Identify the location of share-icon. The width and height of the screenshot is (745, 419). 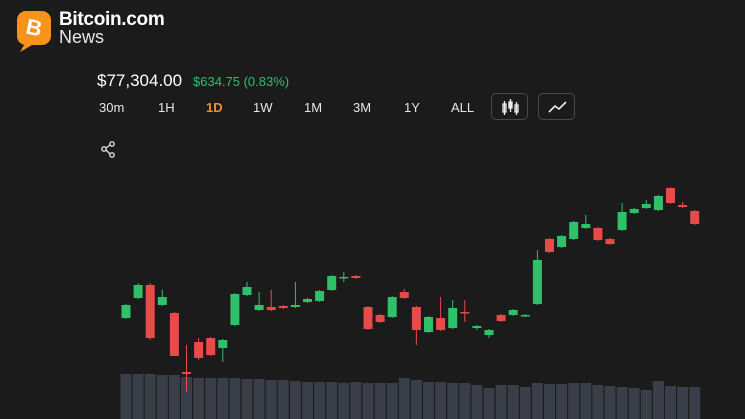
(108, 149).